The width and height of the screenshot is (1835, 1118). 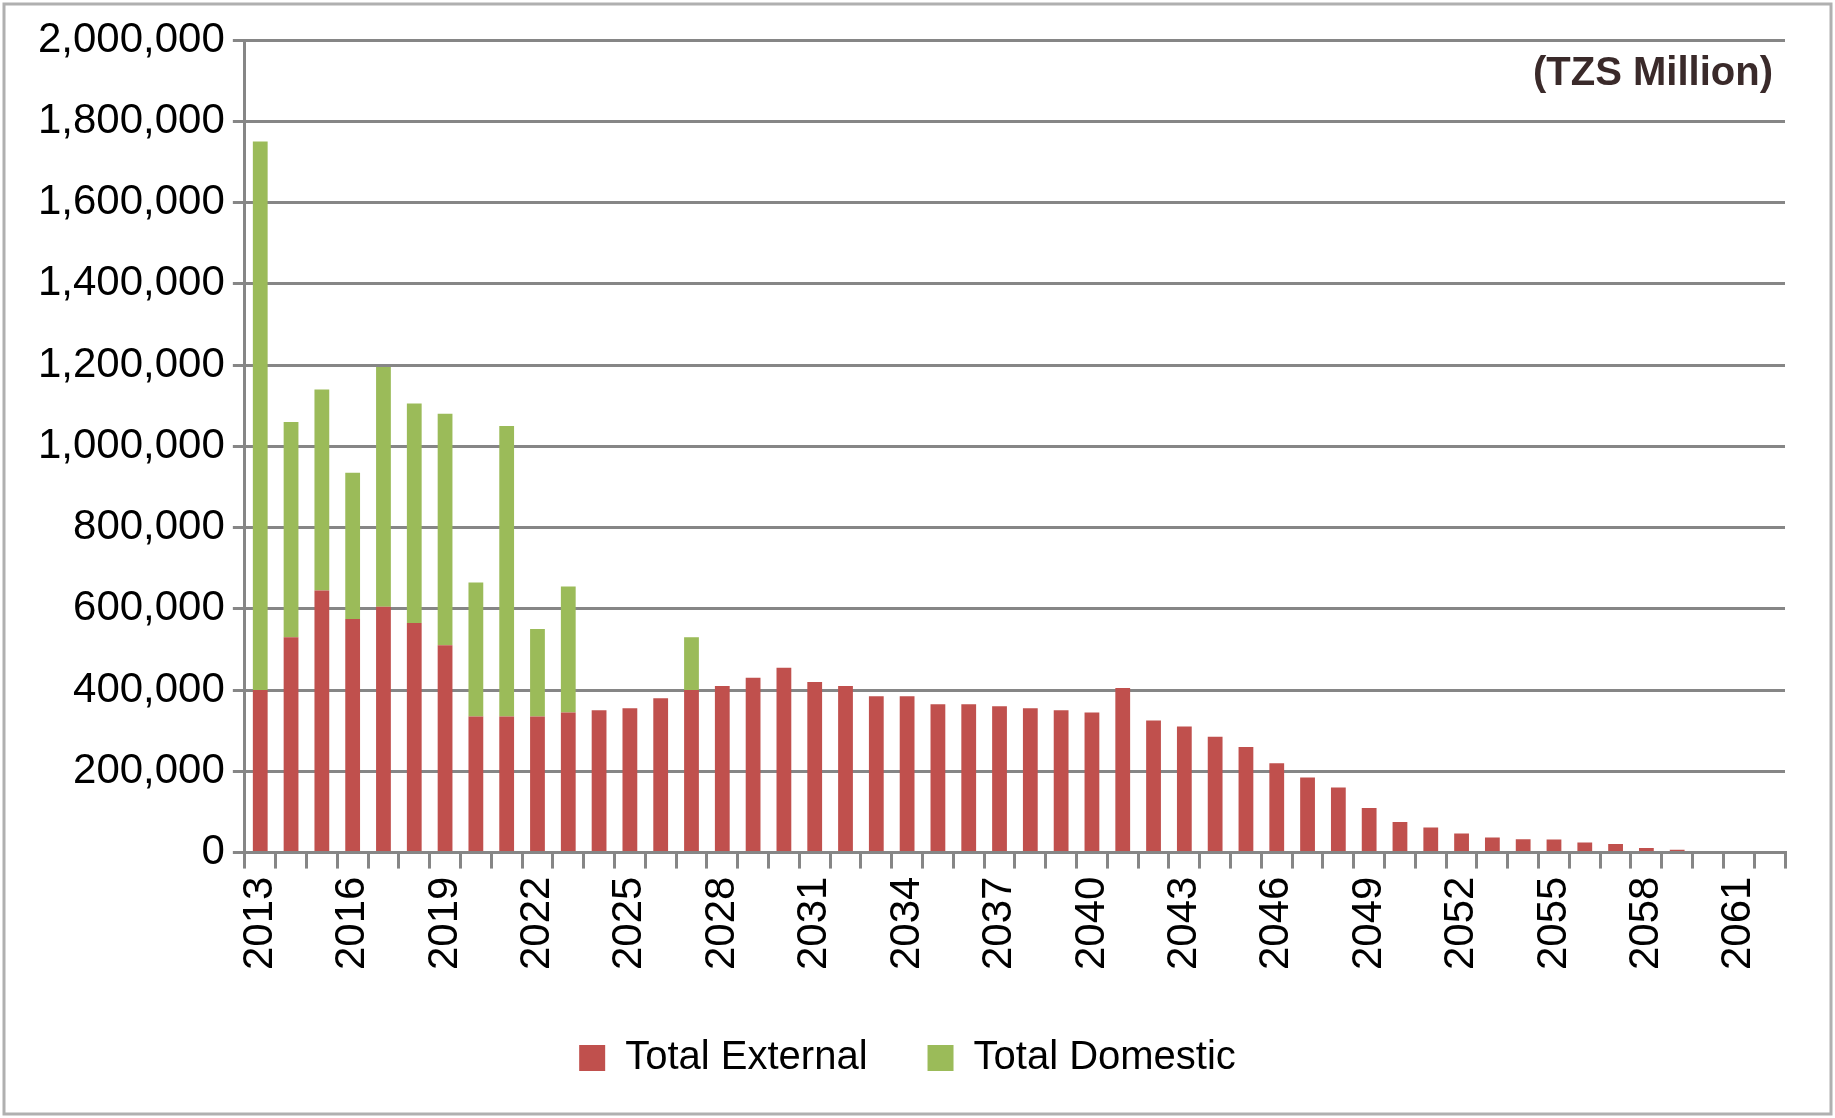 What do you see at coordinates (131, 37) in the screenshot?
I see `y-tick-label: 2,000,000` at bounding box center [131, 37].